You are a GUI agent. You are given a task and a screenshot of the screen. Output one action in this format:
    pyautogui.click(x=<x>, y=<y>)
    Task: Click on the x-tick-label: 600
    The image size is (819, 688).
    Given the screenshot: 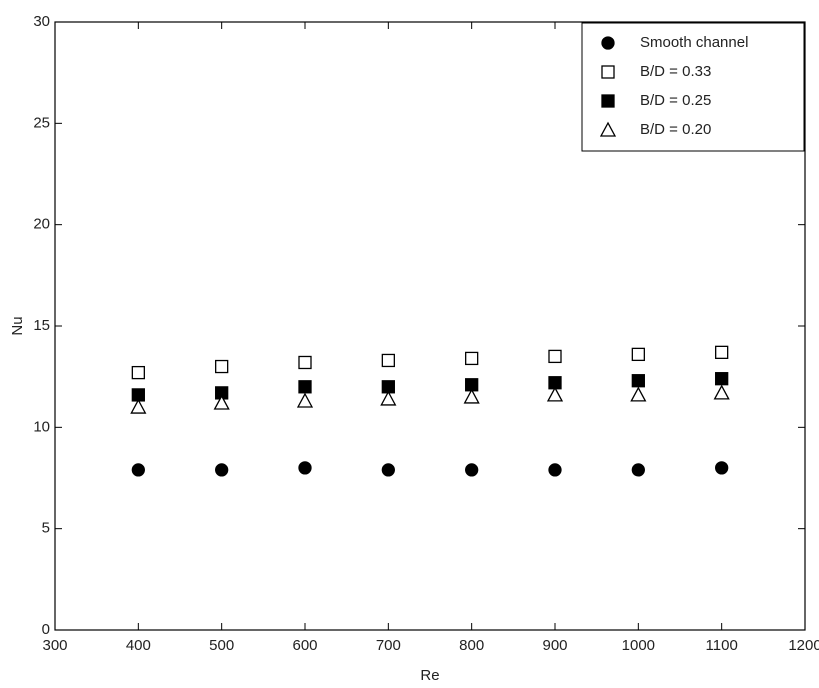 What is the action you would take?
    pyautogui.click(x=304, y=645)
    